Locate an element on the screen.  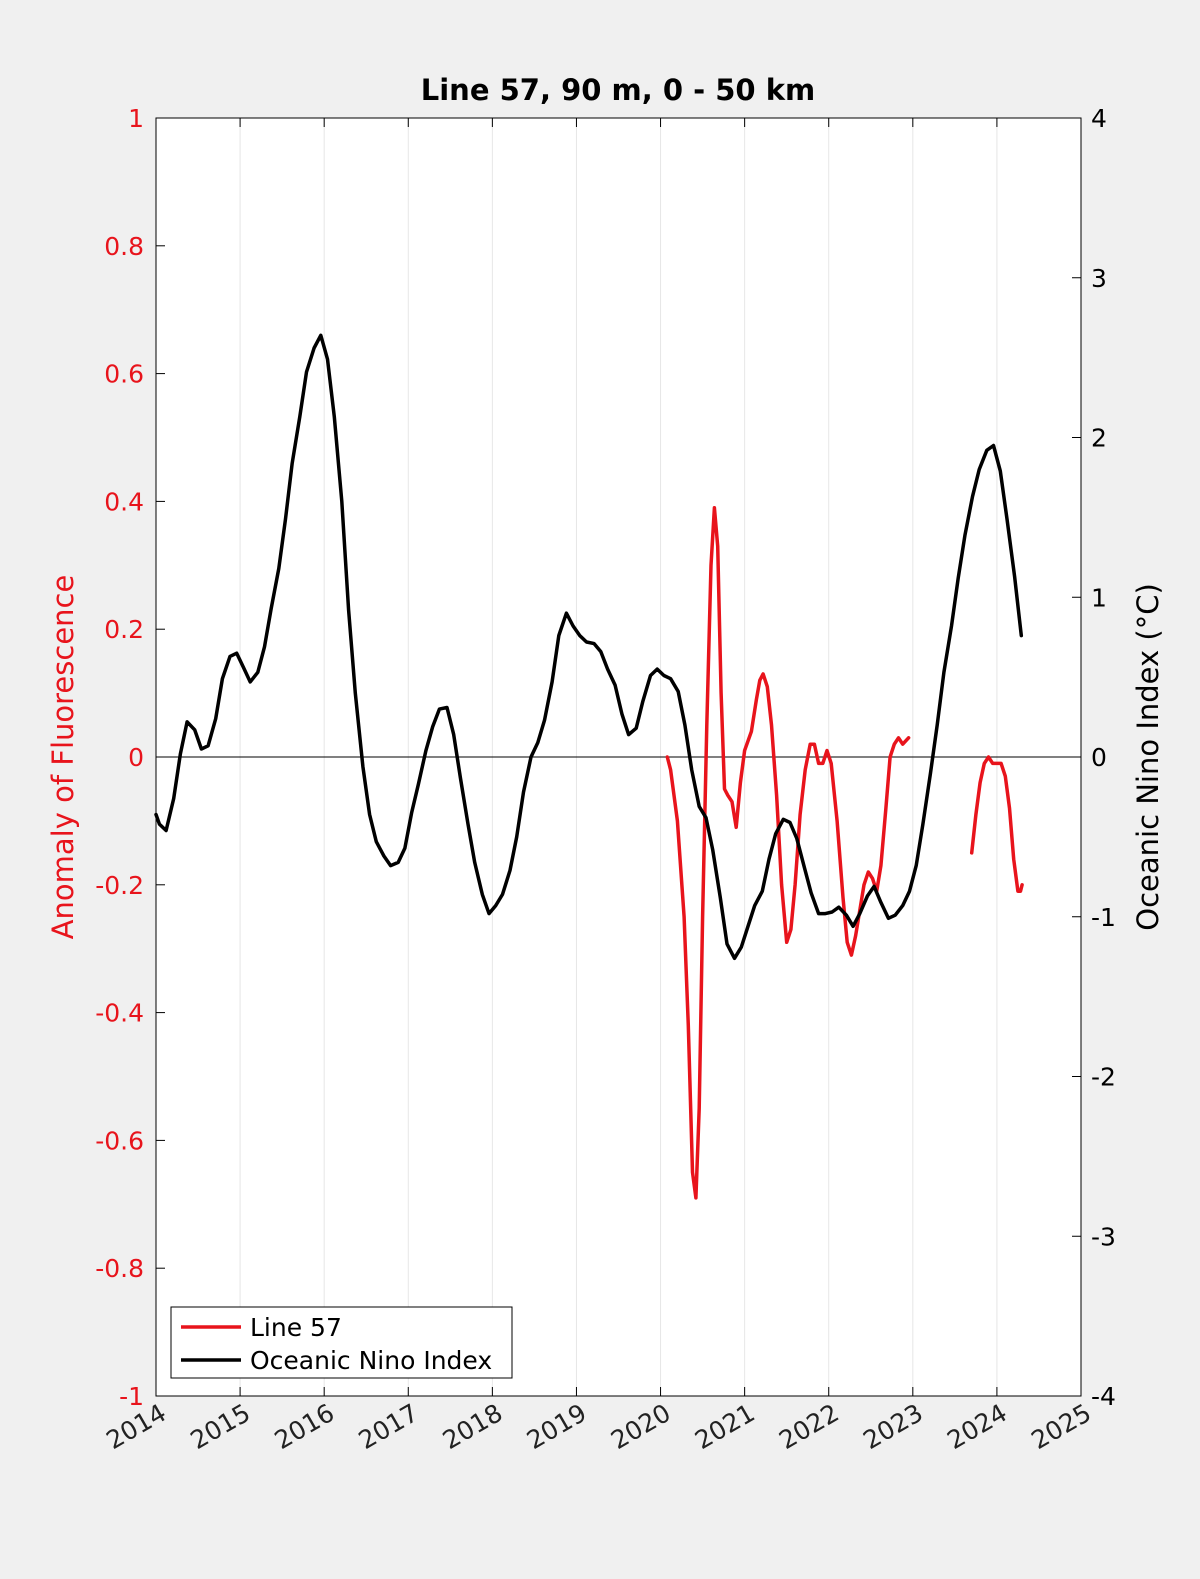
x-tick-label: 2023 is located at coordinates (893, 1426).